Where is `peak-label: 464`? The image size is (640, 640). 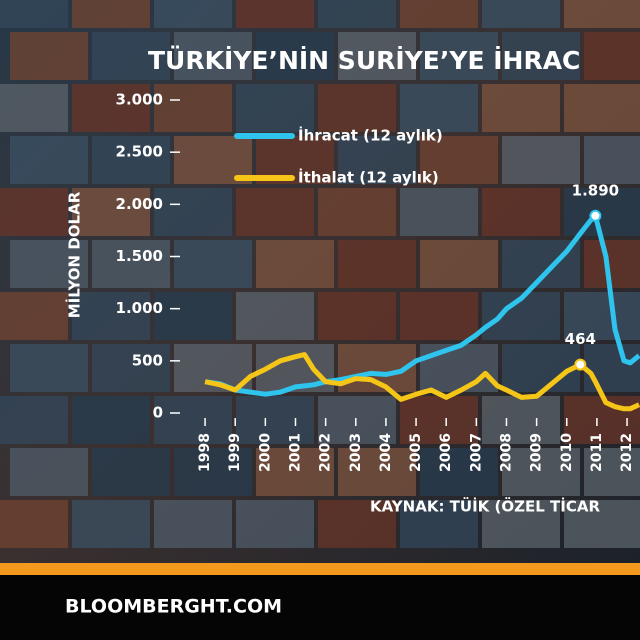
peak-label: 464 is located at coordinates (580, 339).